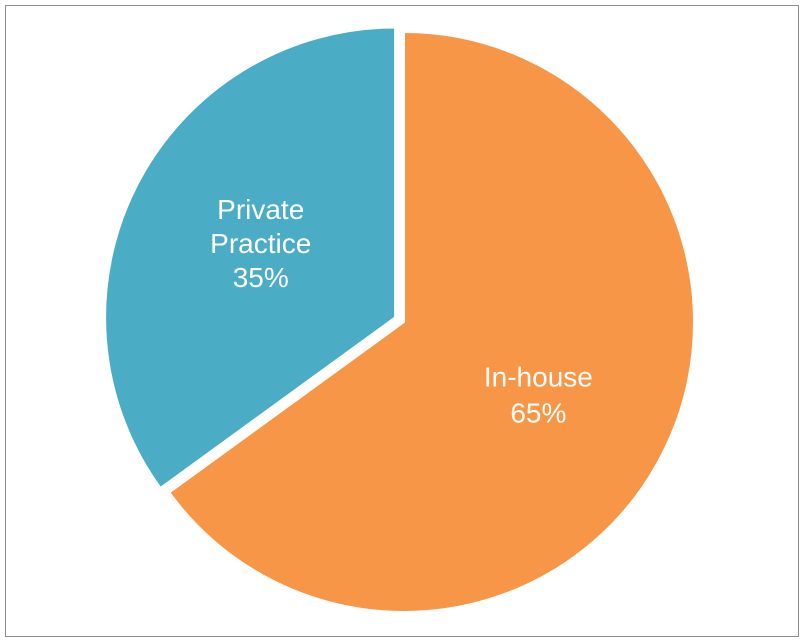  I want to click on slice-label-private-practice: Private Practice, so click(260, 226).